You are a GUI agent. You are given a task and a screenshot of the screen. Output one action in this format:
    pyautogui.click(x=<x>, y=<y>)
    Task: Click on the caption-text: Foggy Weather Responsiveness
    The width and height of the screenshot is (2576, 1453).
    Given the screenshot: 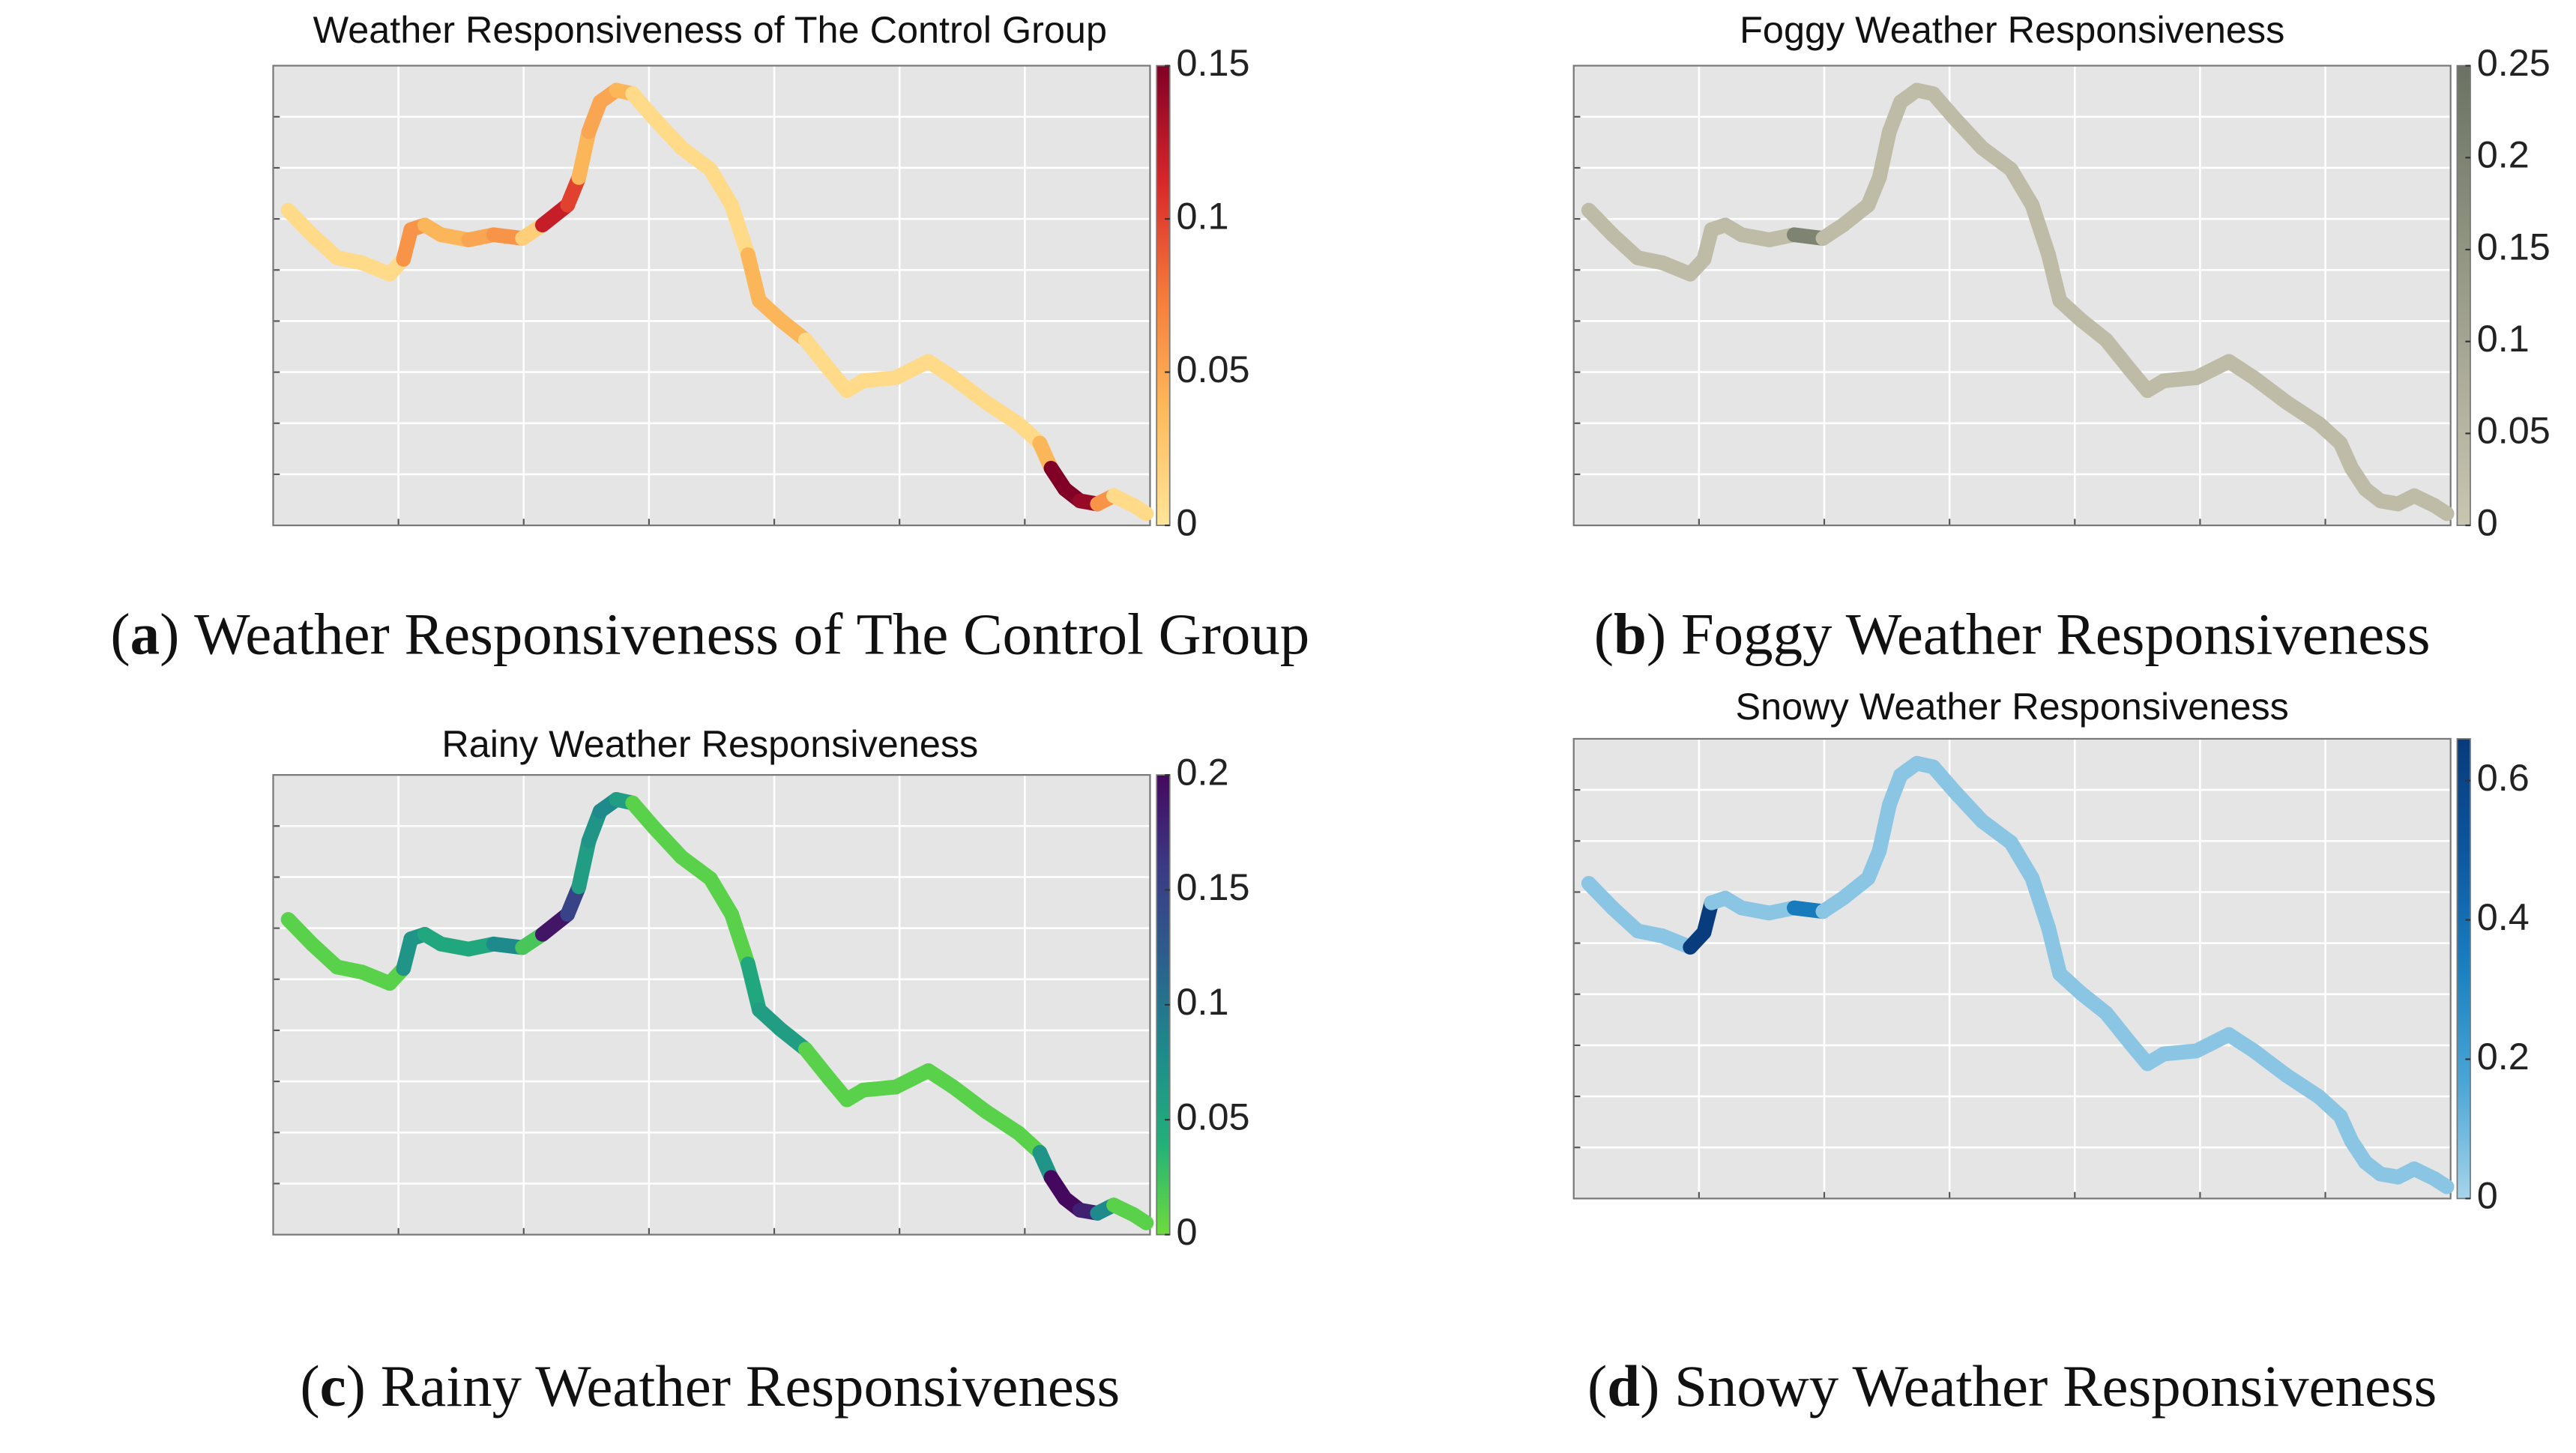 What is the action you would take?
    pyautogui.click(x=2056, y=635)
    